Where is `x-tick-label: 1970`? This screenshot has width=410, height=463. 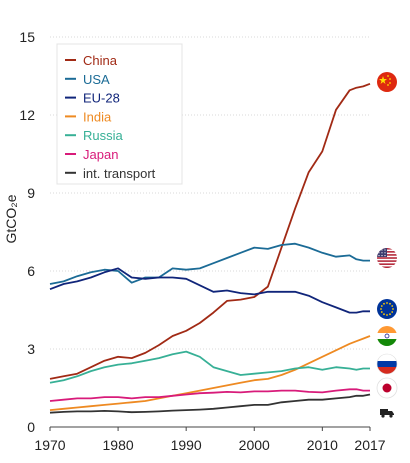
x-tick-label: 1970 is located at coordinates (49, 445).